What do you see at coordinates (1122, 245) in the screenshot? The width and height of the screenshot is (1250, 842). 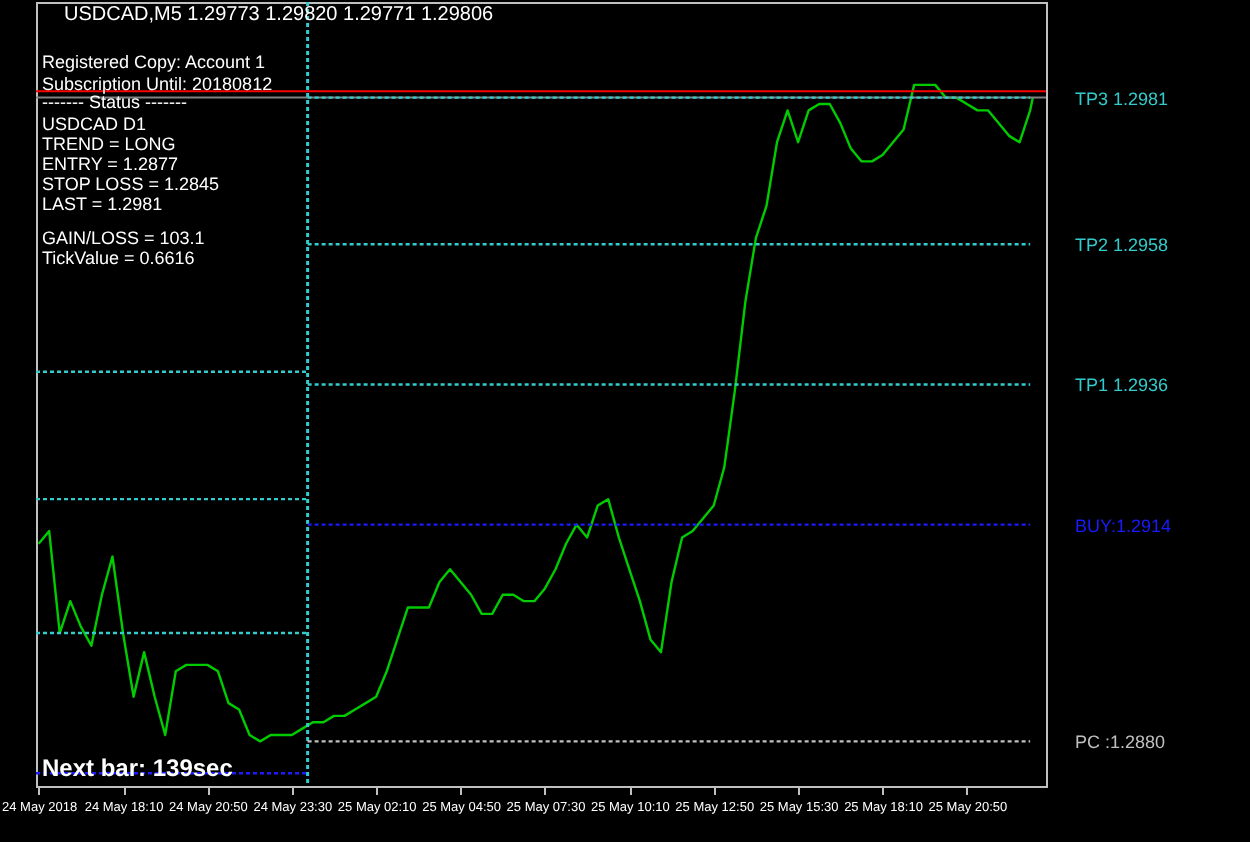 I see `y-tick-label: TP2 1.2958` at bounding box center [1122, 245].